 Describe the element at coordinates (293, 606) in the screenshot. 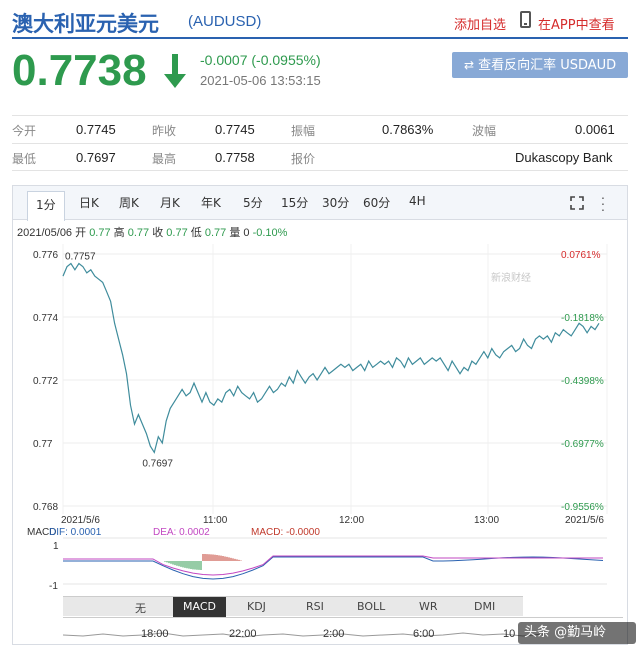

I see `indicator-tabs: 无 MACD KDJ RSI BOLL WR DMI` at that location.